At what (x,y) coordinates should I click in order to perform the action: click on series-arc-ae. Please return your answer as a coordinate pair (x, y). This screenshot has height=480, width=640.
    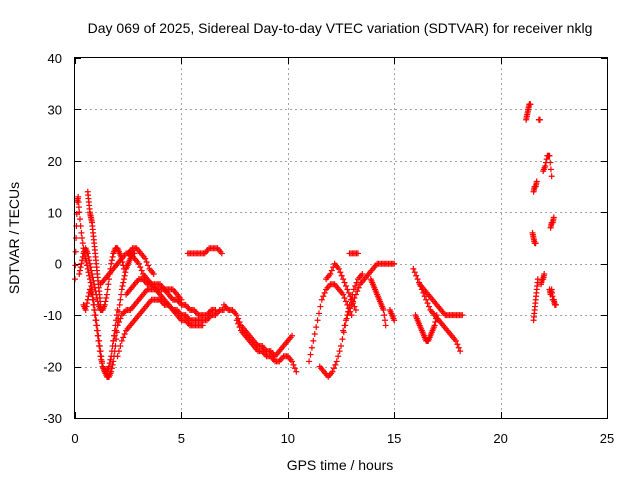
    Looking at the image, I should click on (552, 297).